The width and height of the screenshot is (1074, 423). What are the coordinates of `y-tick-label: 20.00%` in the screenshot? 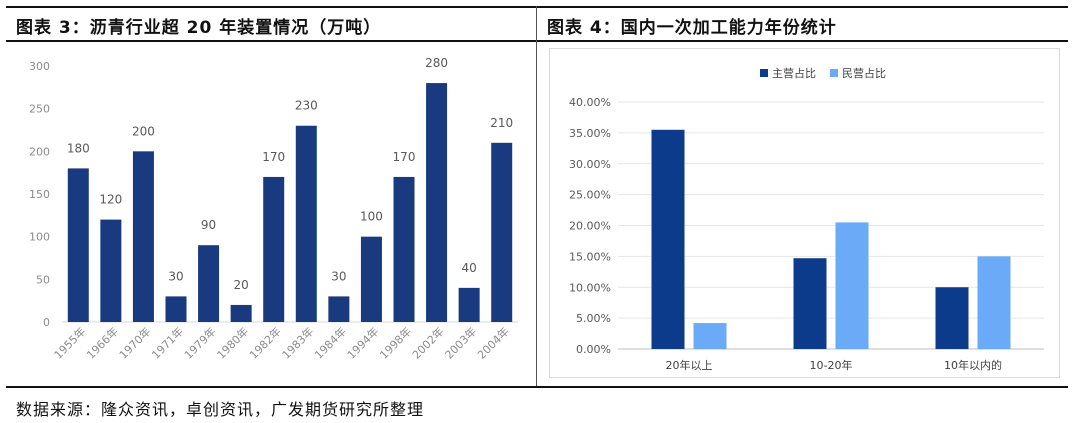 It's located at (590, 226).